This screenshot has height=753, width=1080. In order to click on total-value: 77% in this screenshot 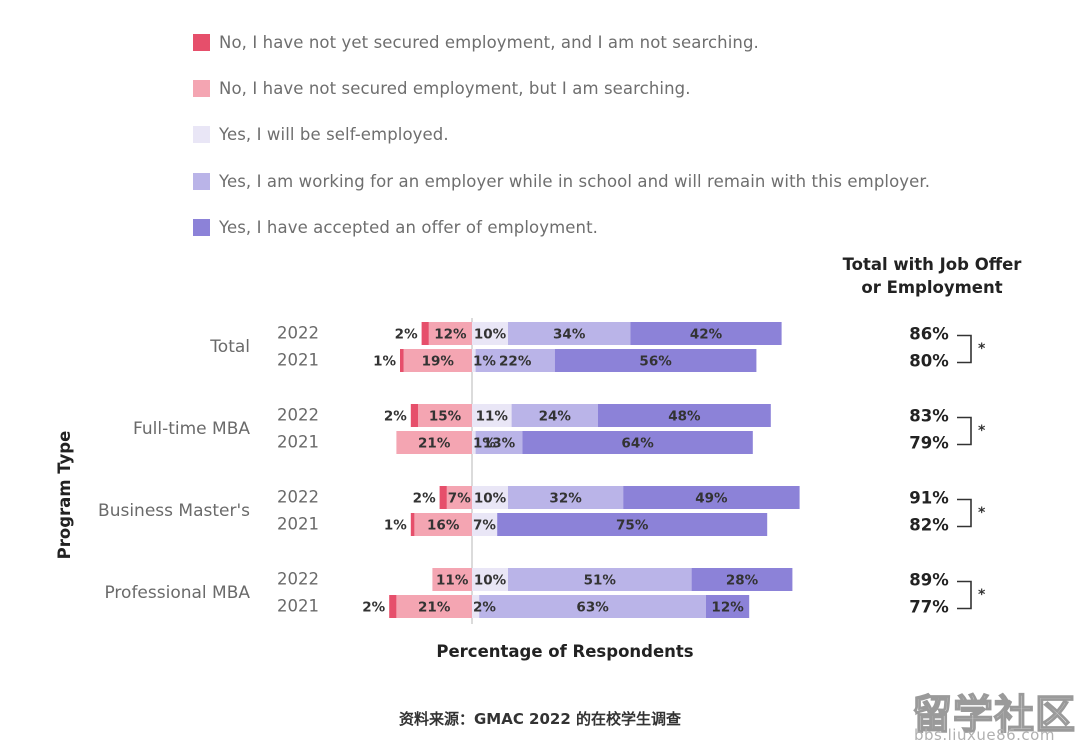, I will do `click(929, 607)`.